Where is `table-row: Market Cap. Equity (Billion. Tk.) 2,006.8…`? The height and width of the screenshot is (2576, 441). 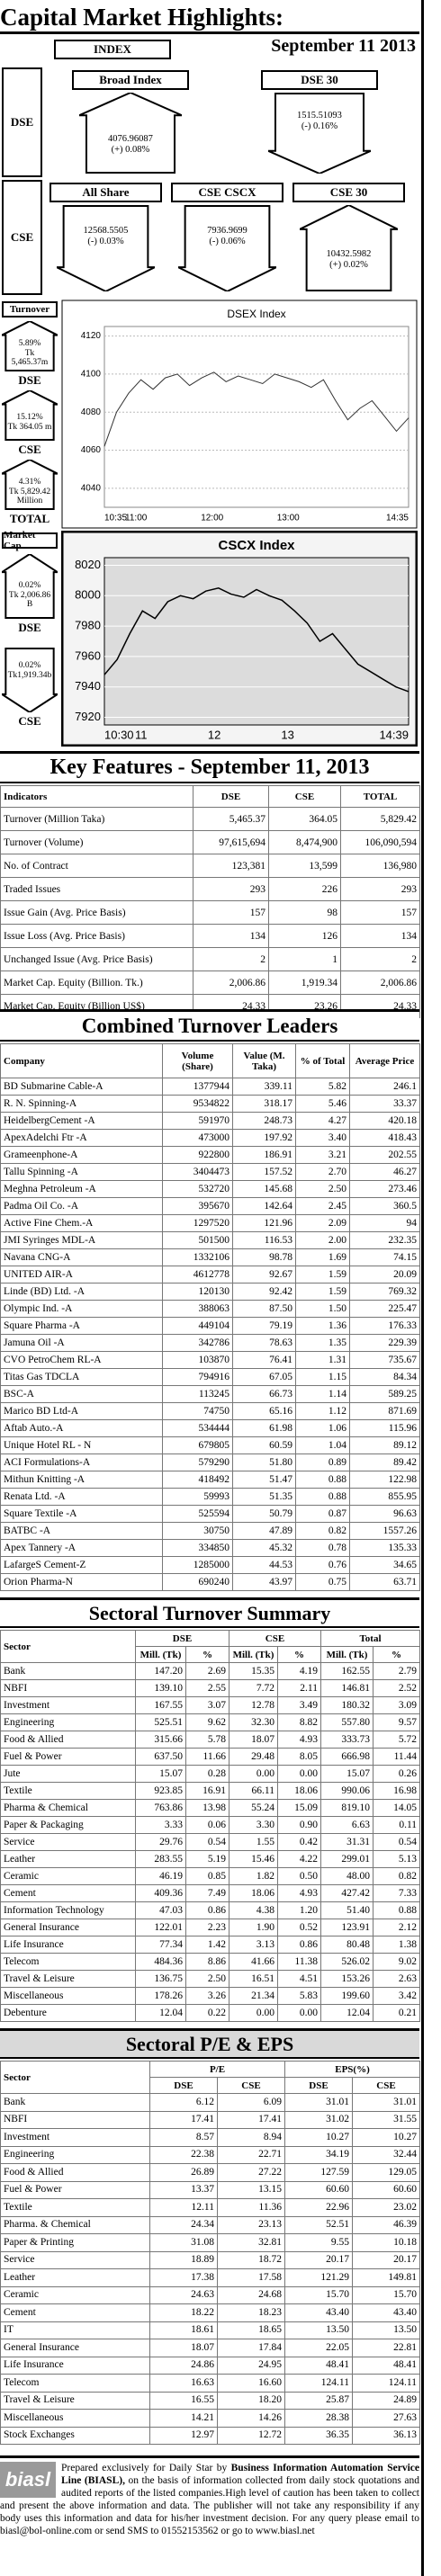
table-row: Market Cap. Equity (Billion. Tk.) 2,006.8… is located at coordinates (210, 982).